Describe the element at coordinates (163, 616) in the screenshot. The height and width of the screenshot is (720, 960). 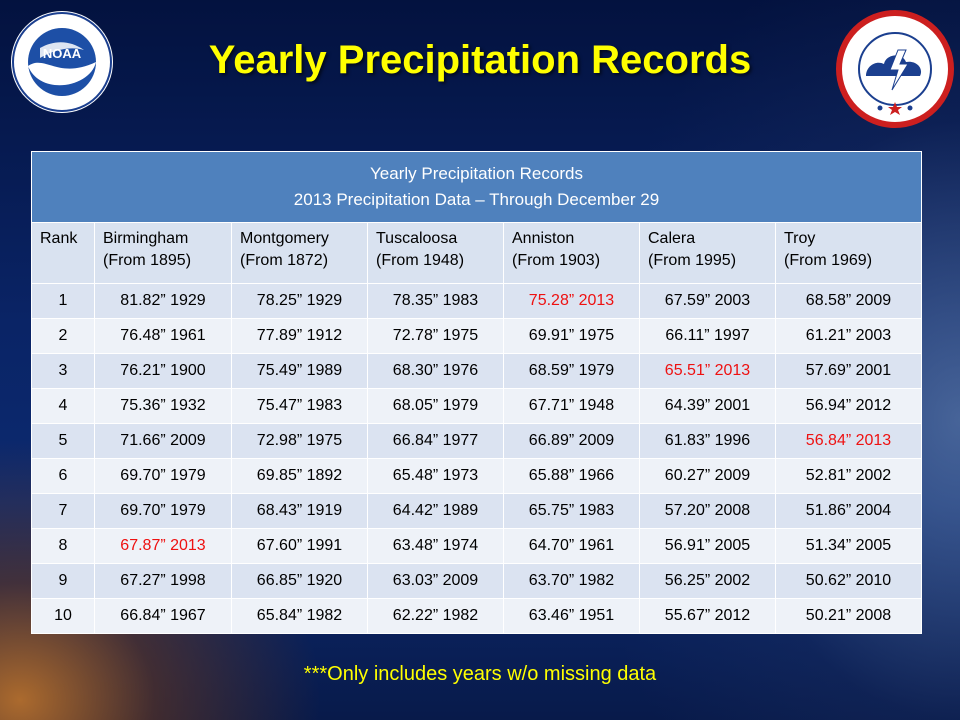
I see `record-cell: 66.84” 1967` at that location.